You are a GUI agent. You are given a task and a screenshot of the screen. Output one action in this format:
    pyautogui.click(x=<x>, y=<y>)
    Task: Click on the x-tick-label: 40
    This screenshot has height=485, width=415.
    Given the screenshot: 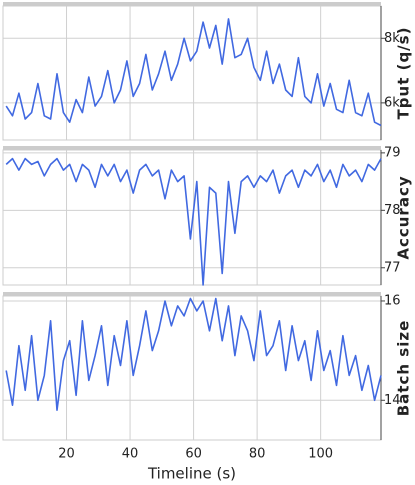 What is the action you would take?
    pyautogui.click(x=130, y=454)
    